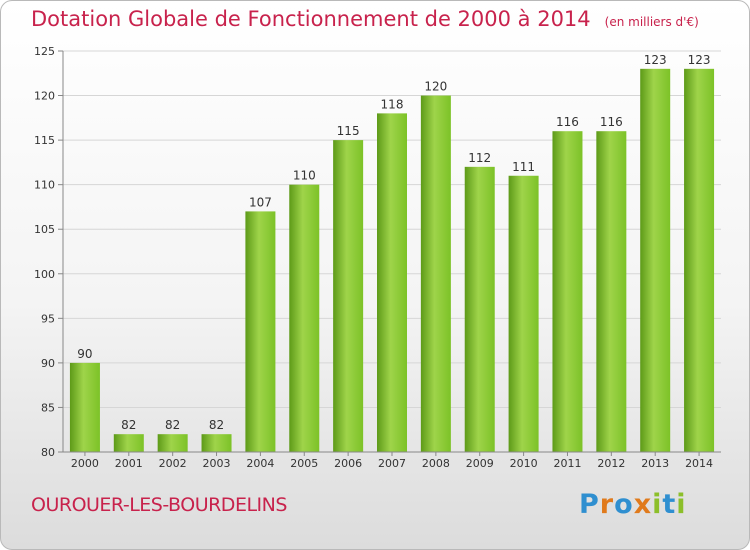 This screenshot has width=750, height=550. What do you see at coordinates (435, 274) in the screenshot?
I see `bar-2008` at bounding box center [435, 274].